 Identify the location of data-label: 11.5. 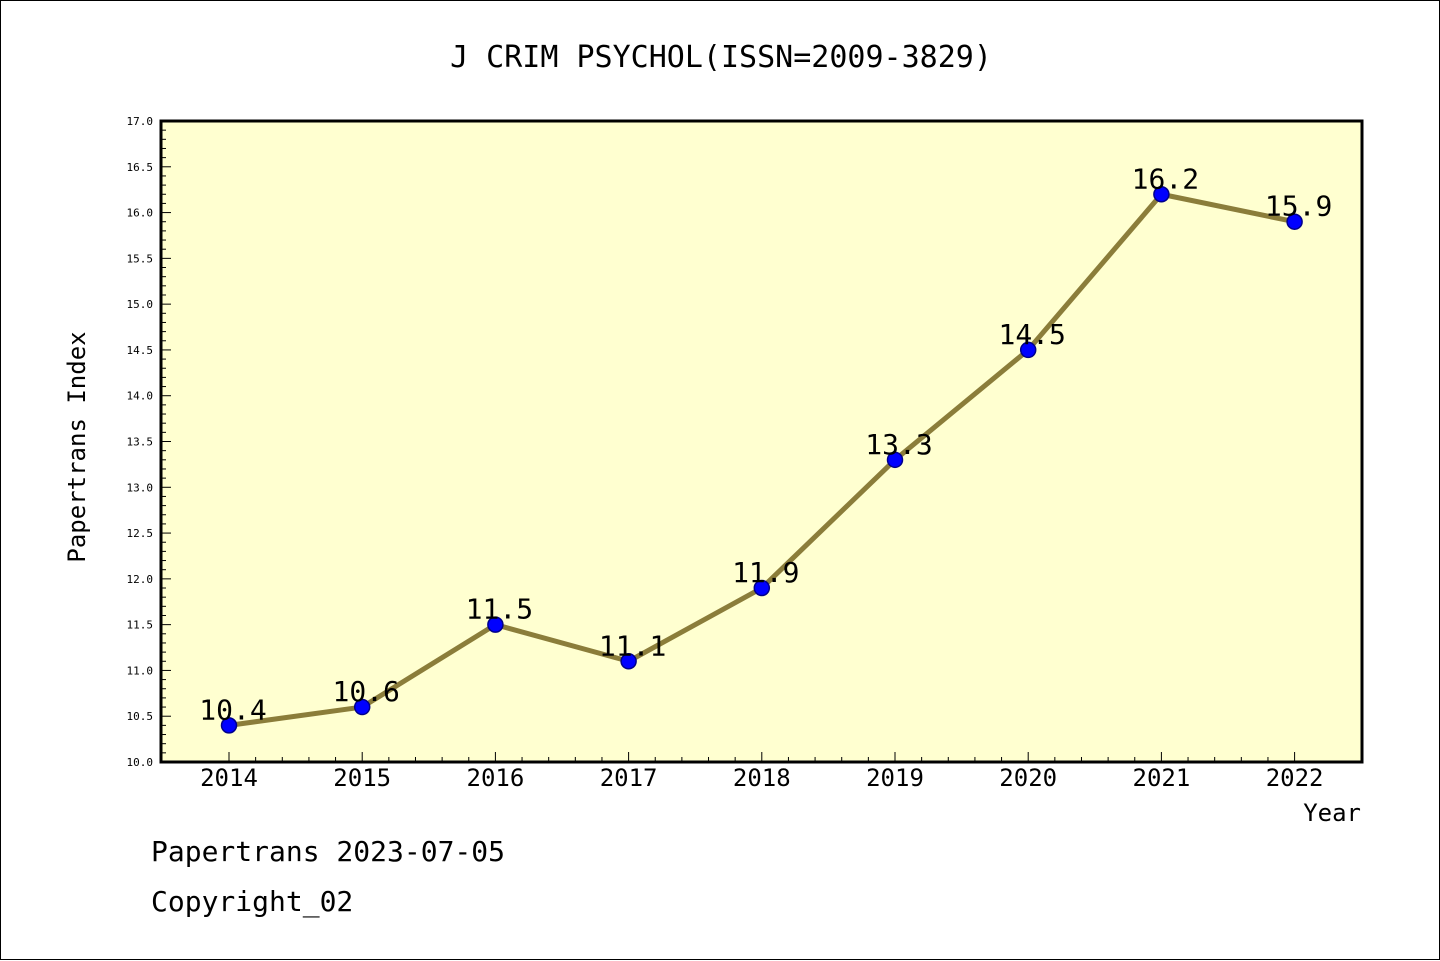
(499, 609).